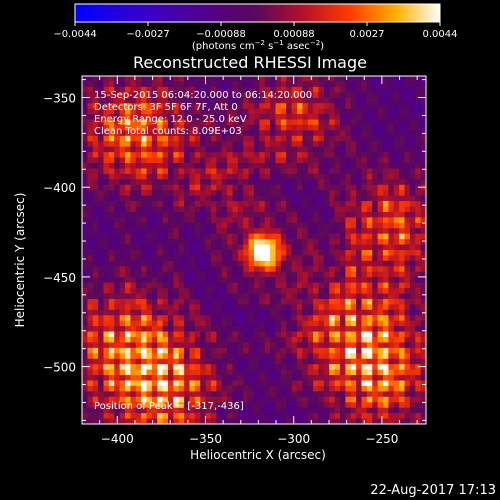 This screenshot has width=500, height=500. Describe the element at coordinates (59, 188) in the screenshot. I see `y-tick-label: −400` at that location.